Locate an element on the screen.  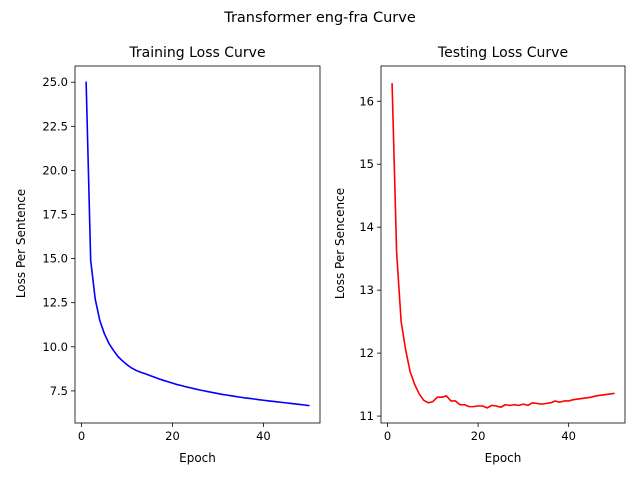
training-y-tick-label: 25.0 is located at coordinates (55, 82).